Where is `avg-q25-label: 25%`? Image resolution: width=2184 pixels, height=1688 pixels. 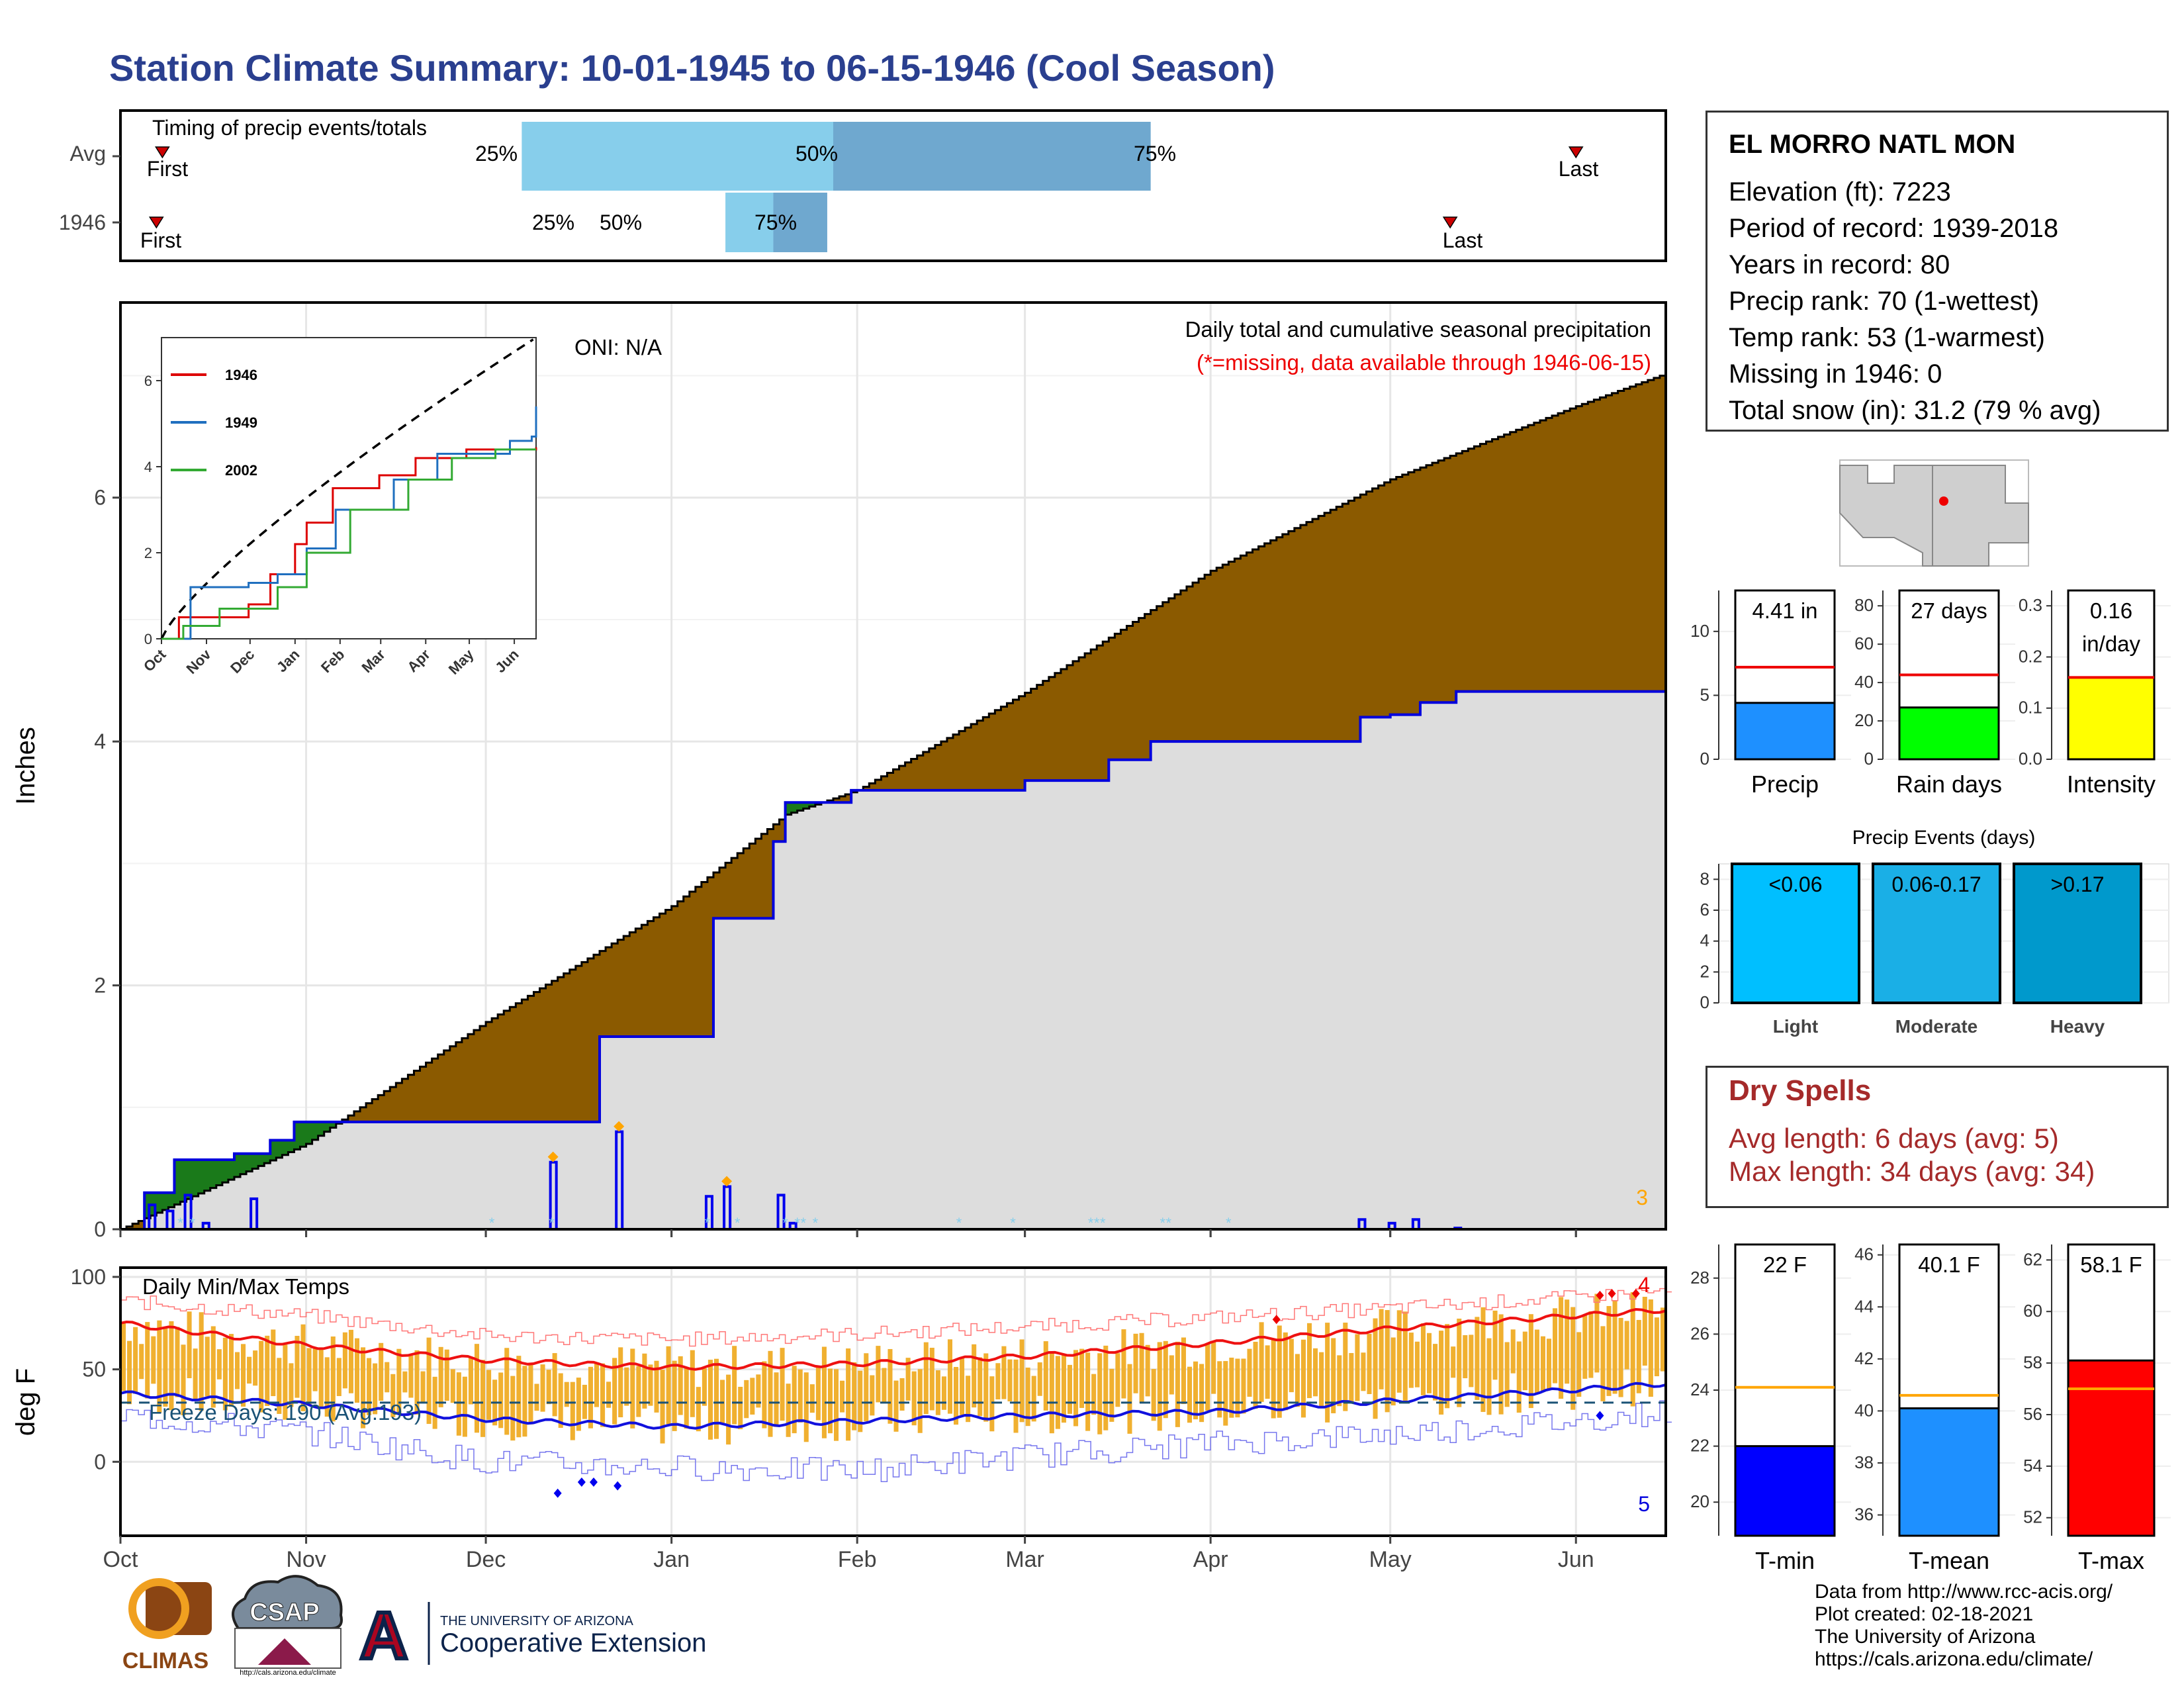
avg-q25-label: 25% is located at coordinates (496, 153).